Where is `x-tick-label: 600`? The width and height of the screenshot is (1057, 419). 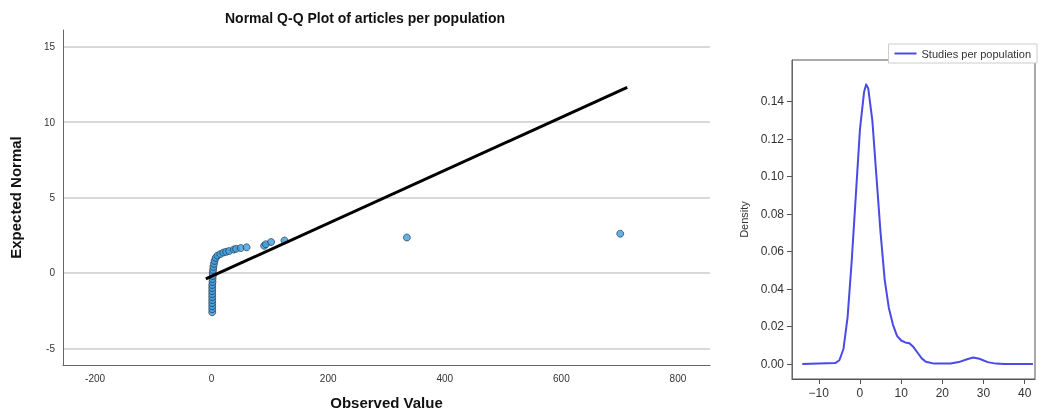 x-tick-label: 600 is located at coordinates (562, 378).